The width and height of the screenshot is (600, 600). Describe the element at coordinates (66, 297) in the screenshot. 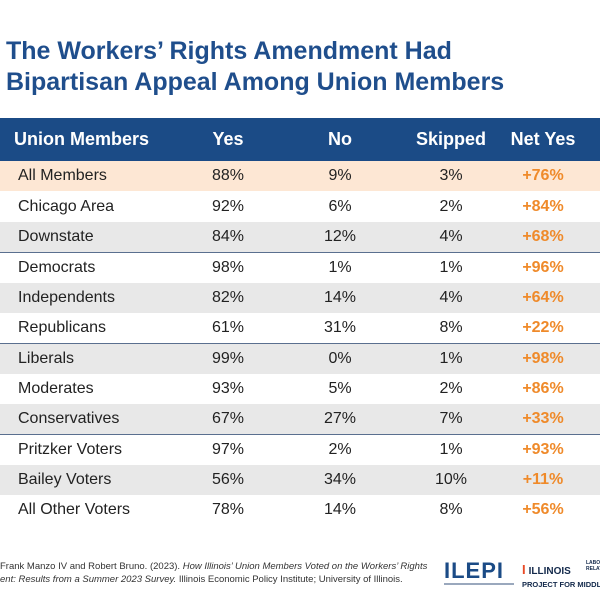

I see `row-label: Independents` at that location.